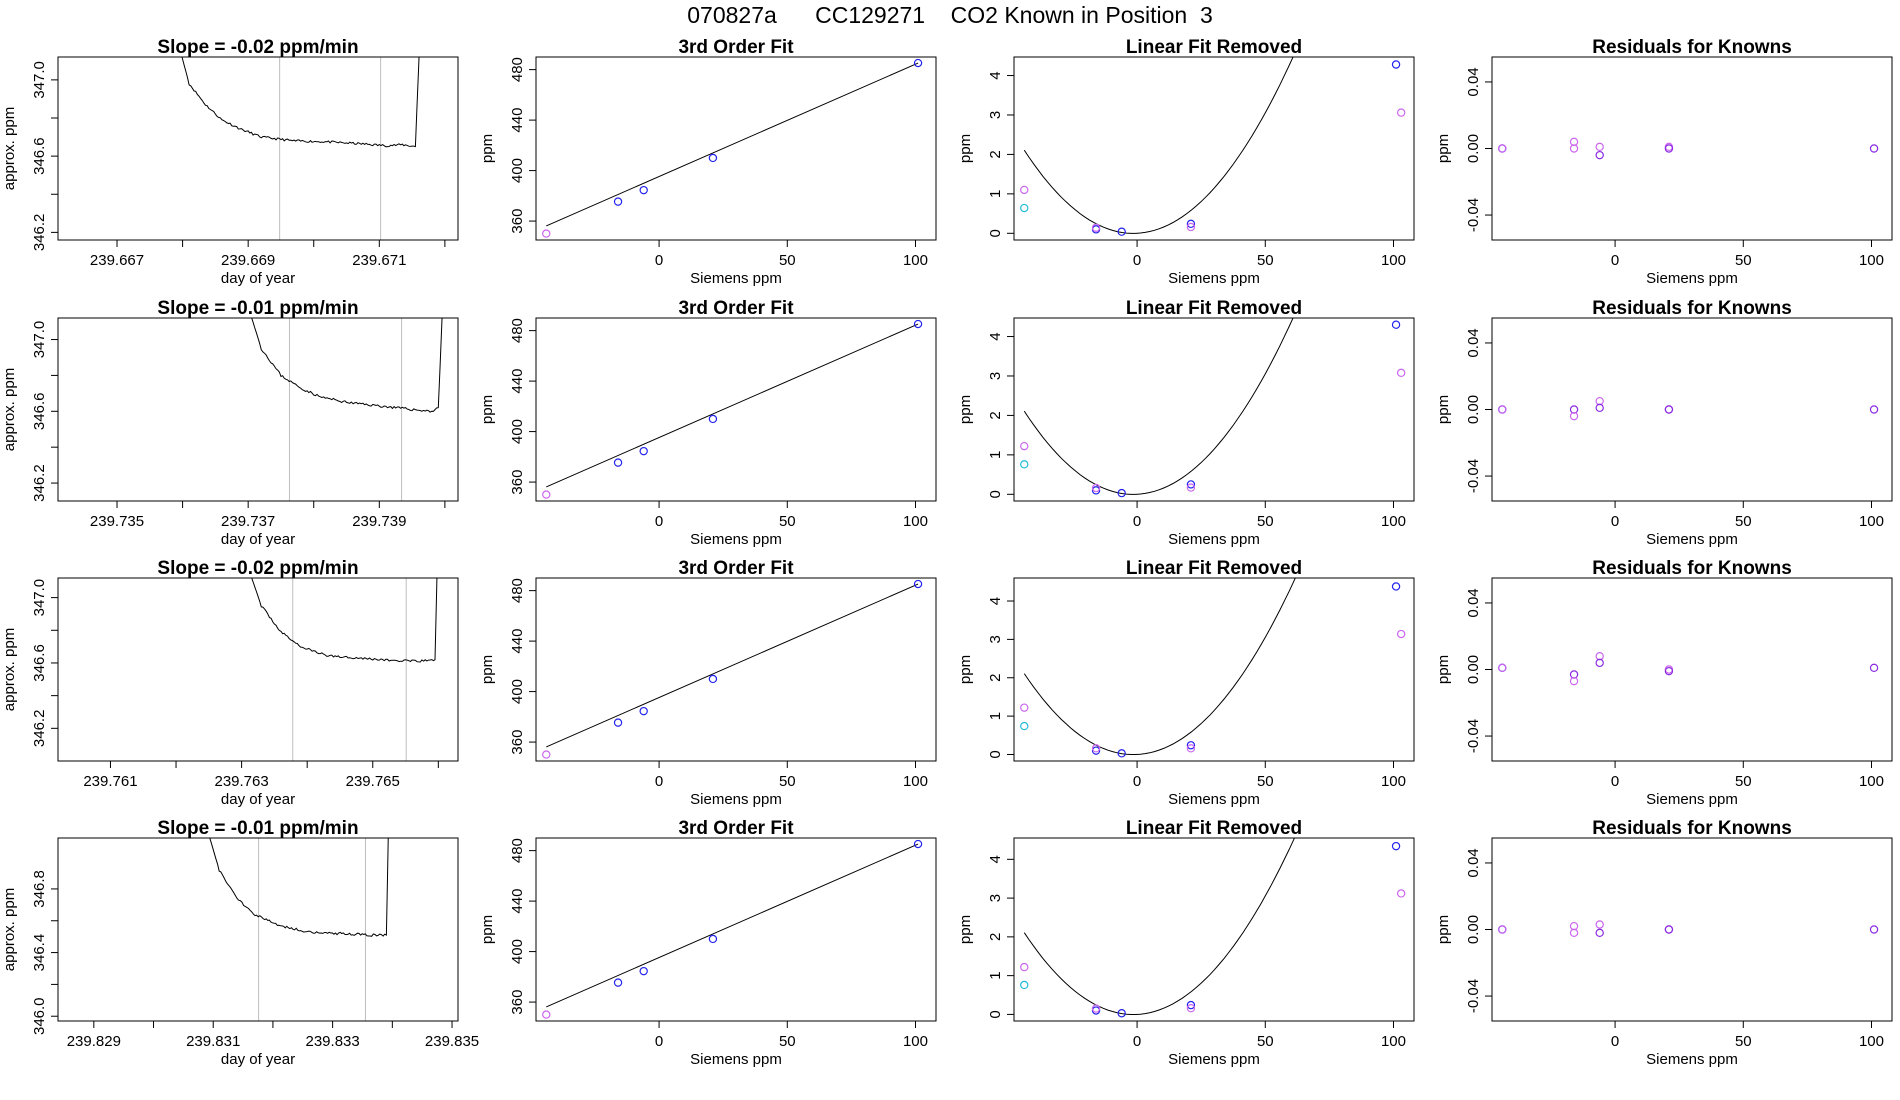 The height and width of the screenshot is (1100, 1900). I want to click on x-tick-label: 239.669, so click(248, 260).